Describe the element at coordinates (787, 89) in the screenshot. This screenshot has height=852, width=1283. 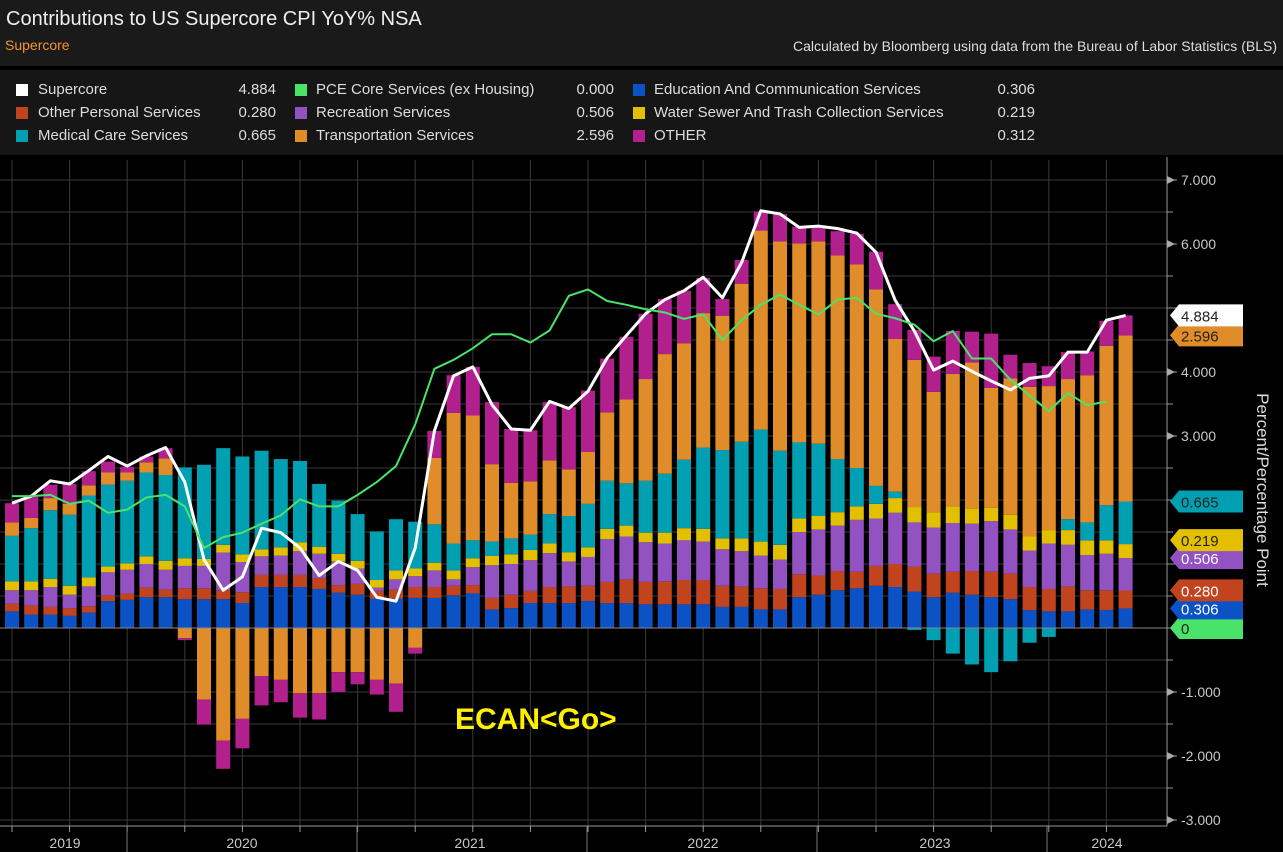
I see `legend-label: Education And Communication Services` at that location.